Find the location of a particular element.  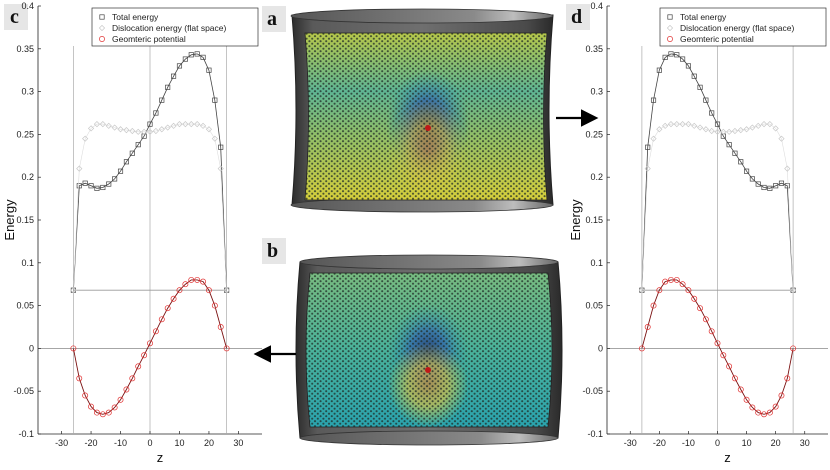

panel-a-label: a is located at coordinates (272, 19).